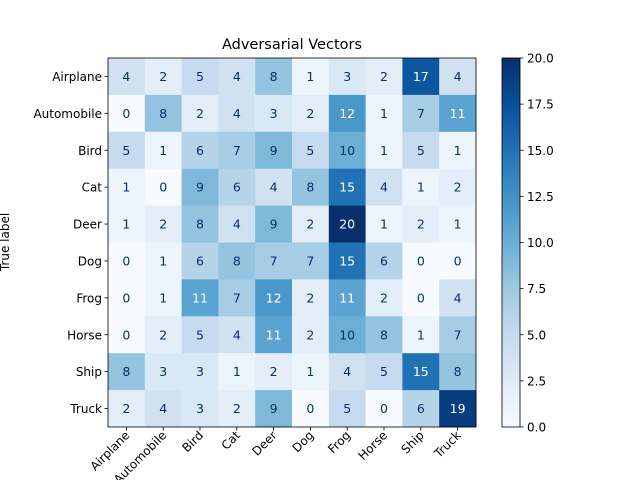 The image size is (640, 484). What do you see at coordinates (264, 443) in the screenshot?
I see `x-tick-label: Deer` at bounding box center [264, 443].